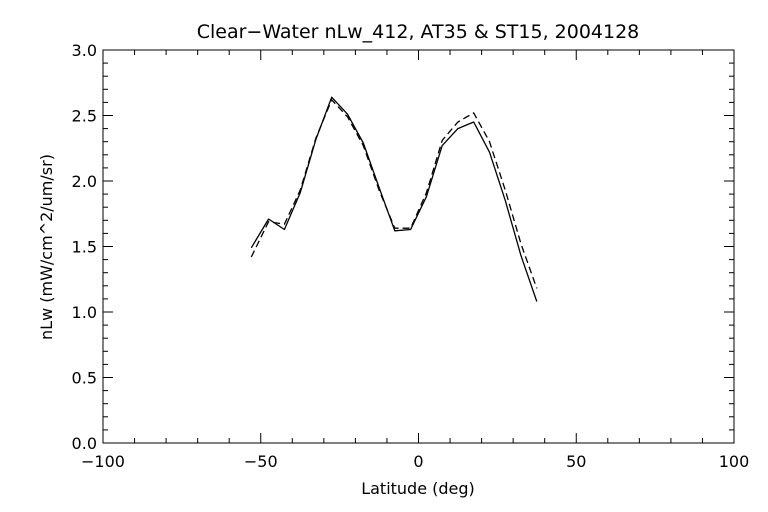  Describe the element at coordinates (84, 181) in the screenshot. I see `y-tick-label: 2.0` at that location.